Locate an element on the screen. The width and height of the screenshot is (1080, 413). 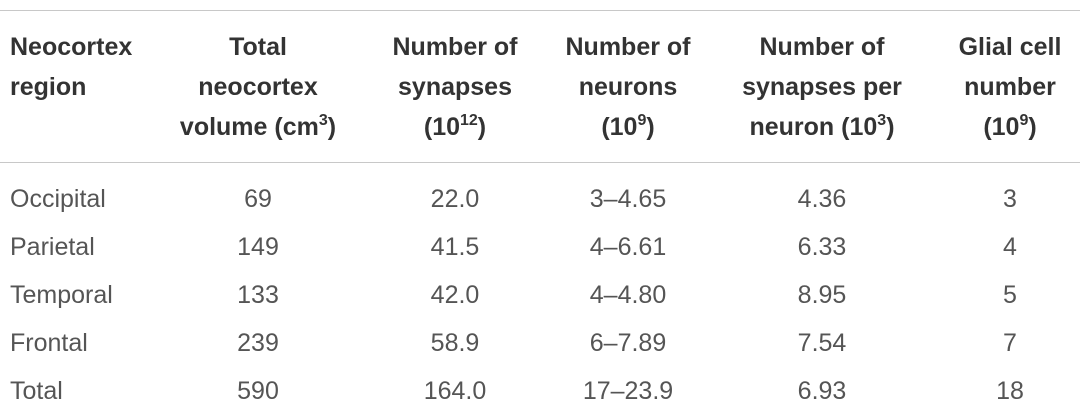
header-line: neuron (103) is located at coordinates (821, 127).